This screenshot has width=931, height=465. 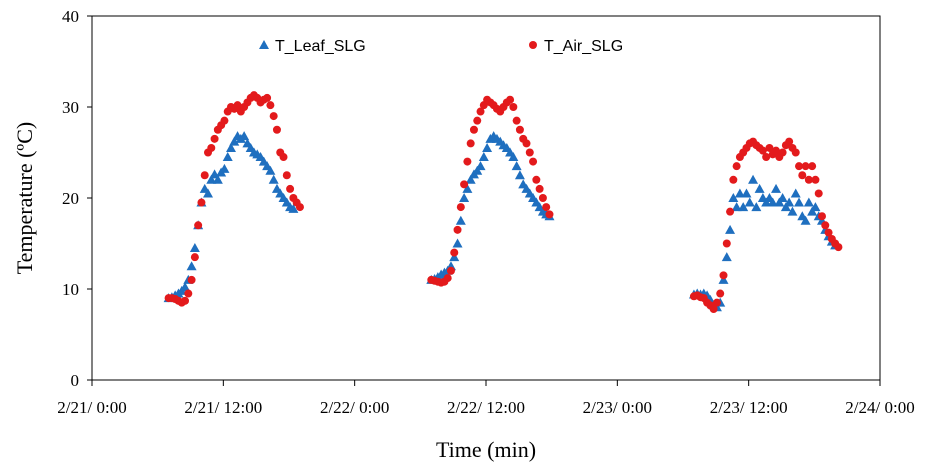 What do you see at coordinates (70, 16) in the screenshot?
I see `y-tick-label: 40` at bounding box center [70, 16].